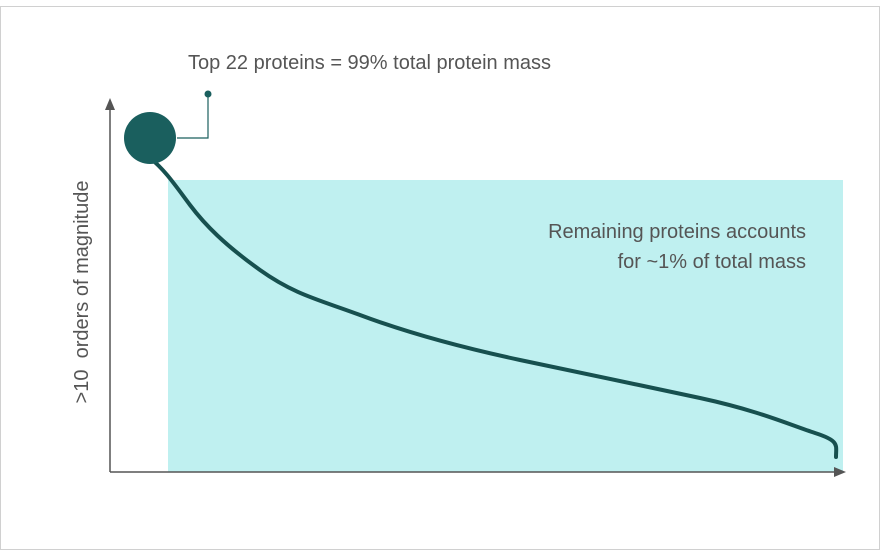  What do you see at coordinates (193, 116) in the screenshot?
I see `leader-line` at bounding box center [193, 116].